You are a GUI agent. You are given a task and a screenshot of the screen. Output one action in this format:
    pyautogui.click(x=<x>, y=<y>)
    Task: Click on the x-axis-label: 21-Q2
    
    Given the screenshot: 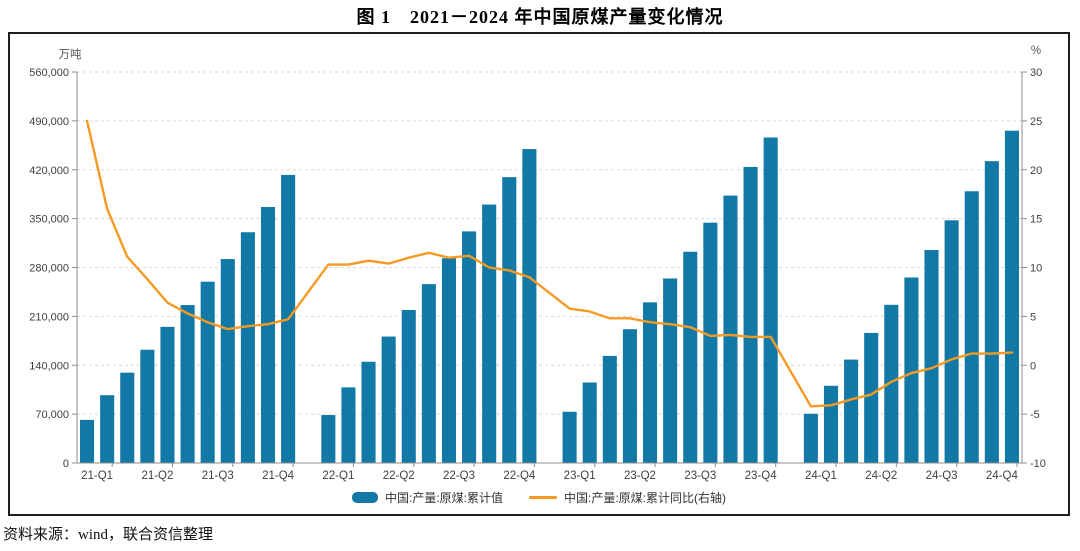 What is the action you would take?
    pyautogui.click(x=157, y=476)
    